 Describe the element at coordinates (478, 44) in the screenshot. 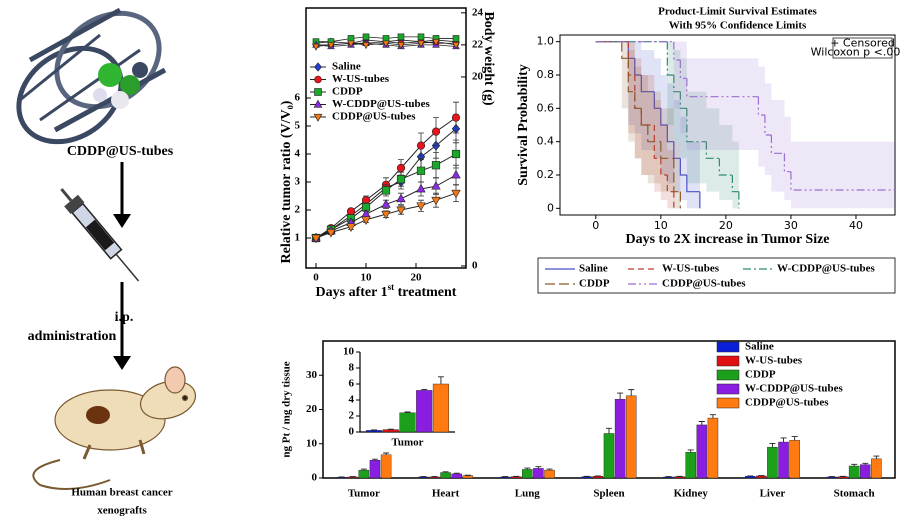

I see `y-tick-label: 22` at that location.